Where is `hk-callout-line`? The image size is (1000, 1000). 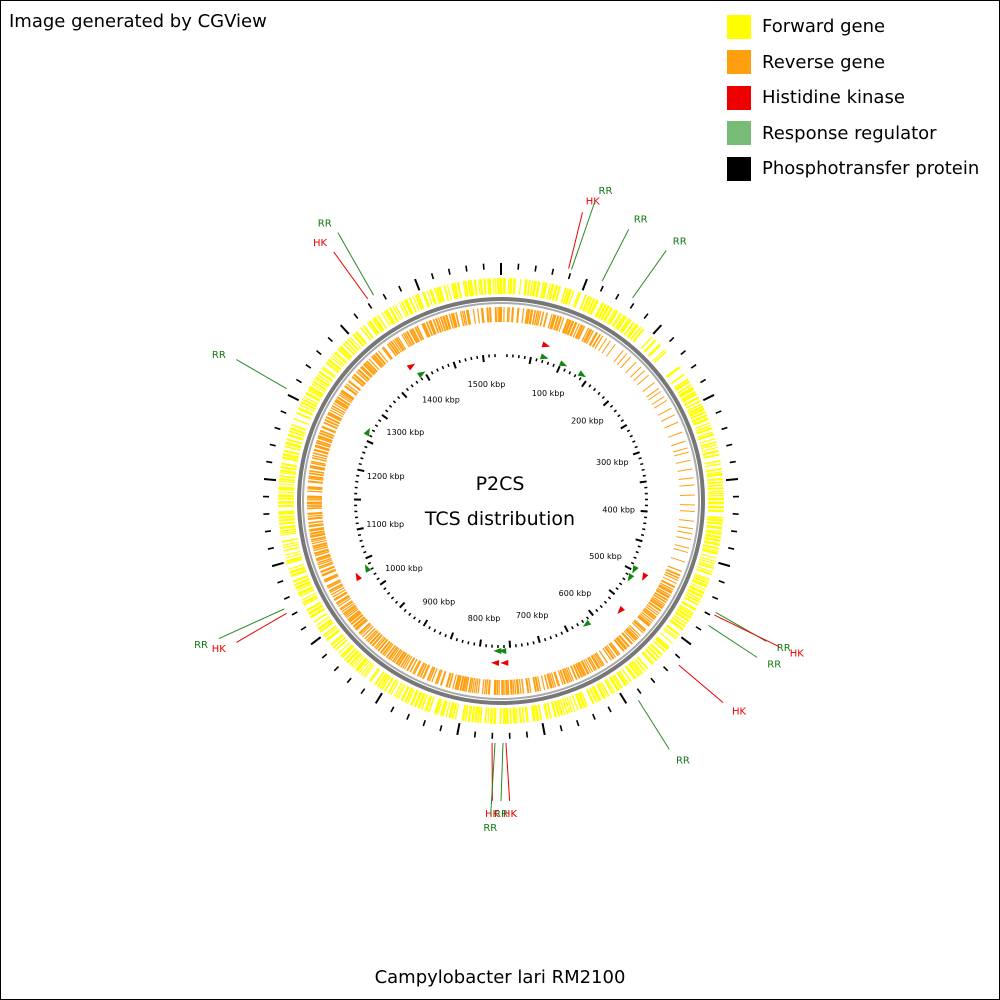
hk-callout-line is located at coordinates (575, 240).